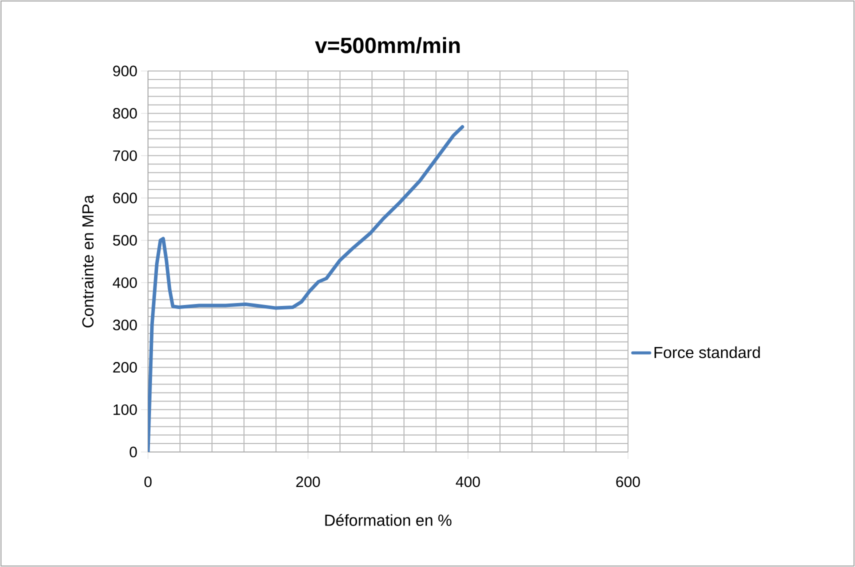  Describe the element at coordinates (124, 282) in the screenshot. I see `y-tick-label: 400` at that location.